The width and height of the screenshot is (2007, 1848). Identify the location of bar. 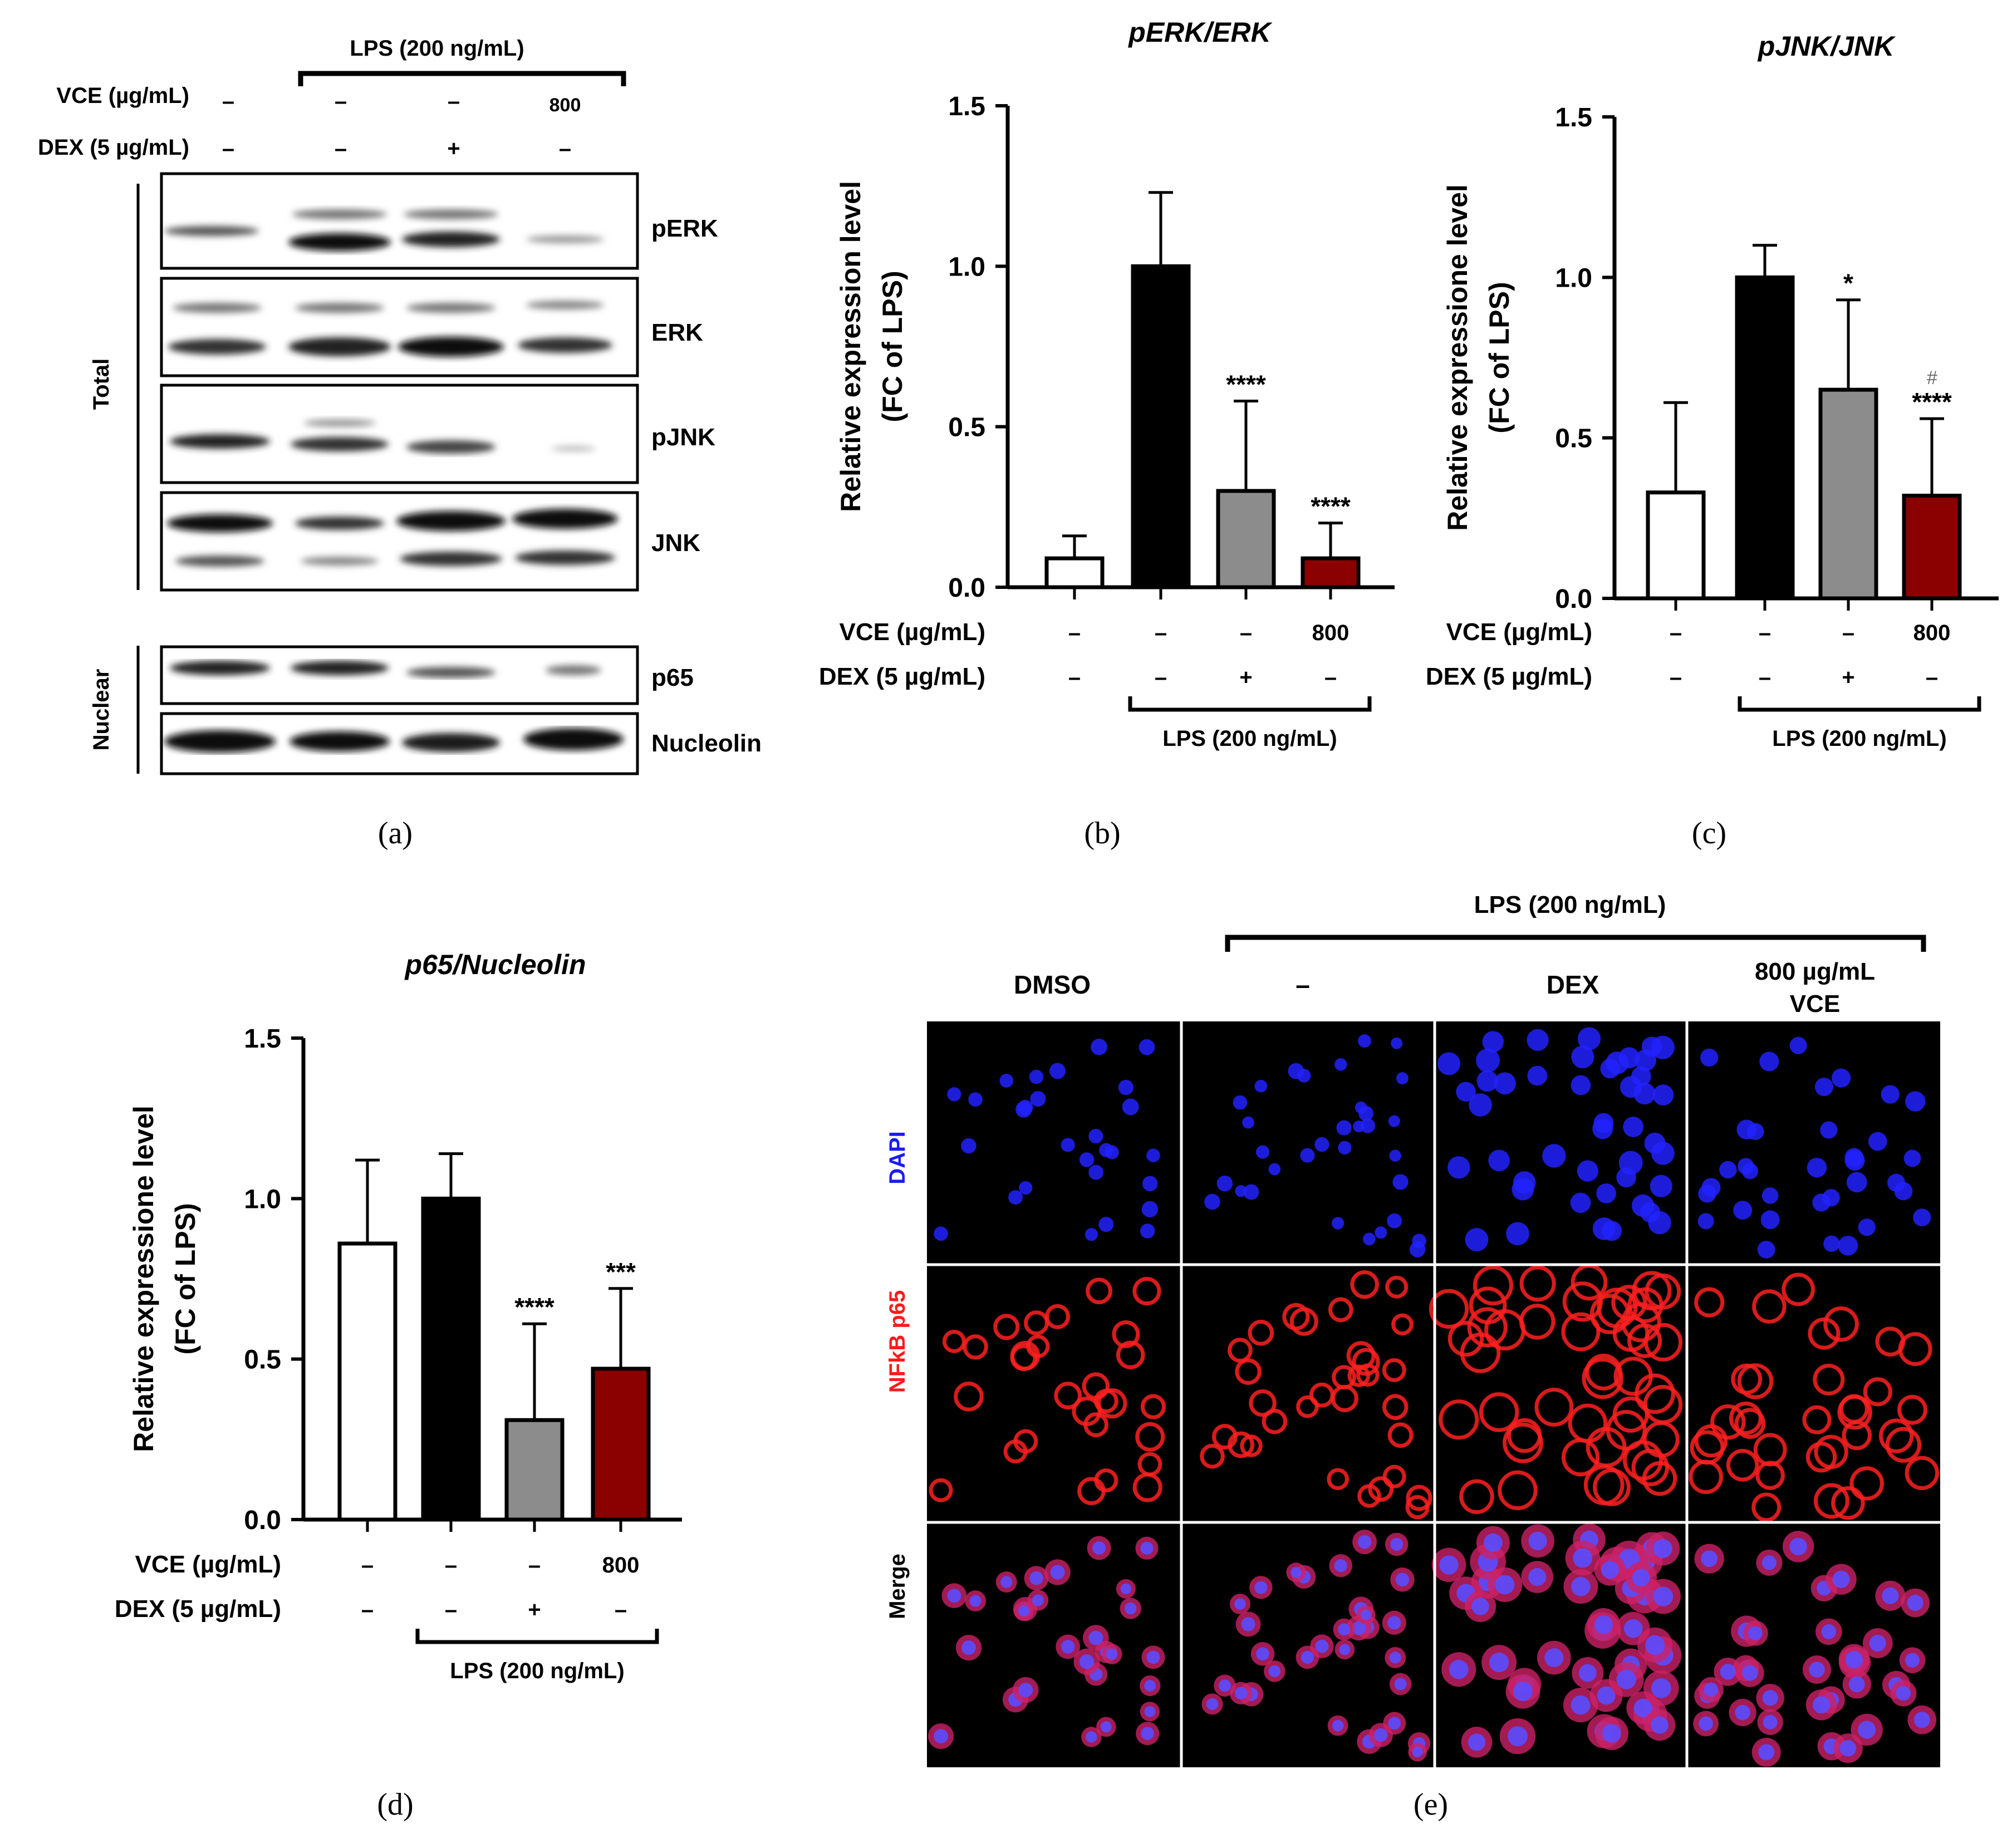
(621, 1444).